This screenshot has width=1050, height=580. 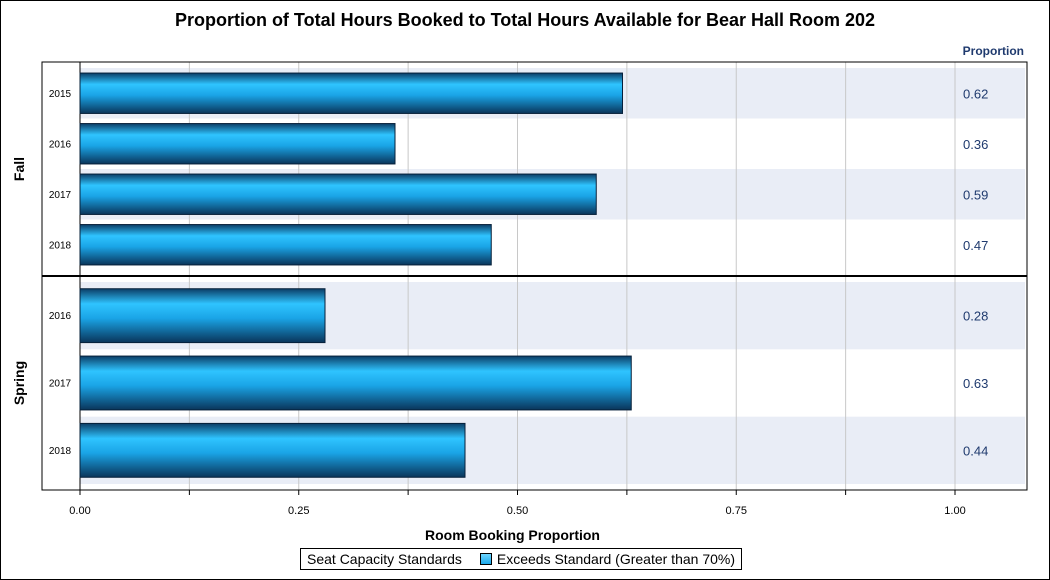 What do you see at coordinates (19, 169) in the screenshot?
I see `group-label: Fall` at bounding box center [19, 169].